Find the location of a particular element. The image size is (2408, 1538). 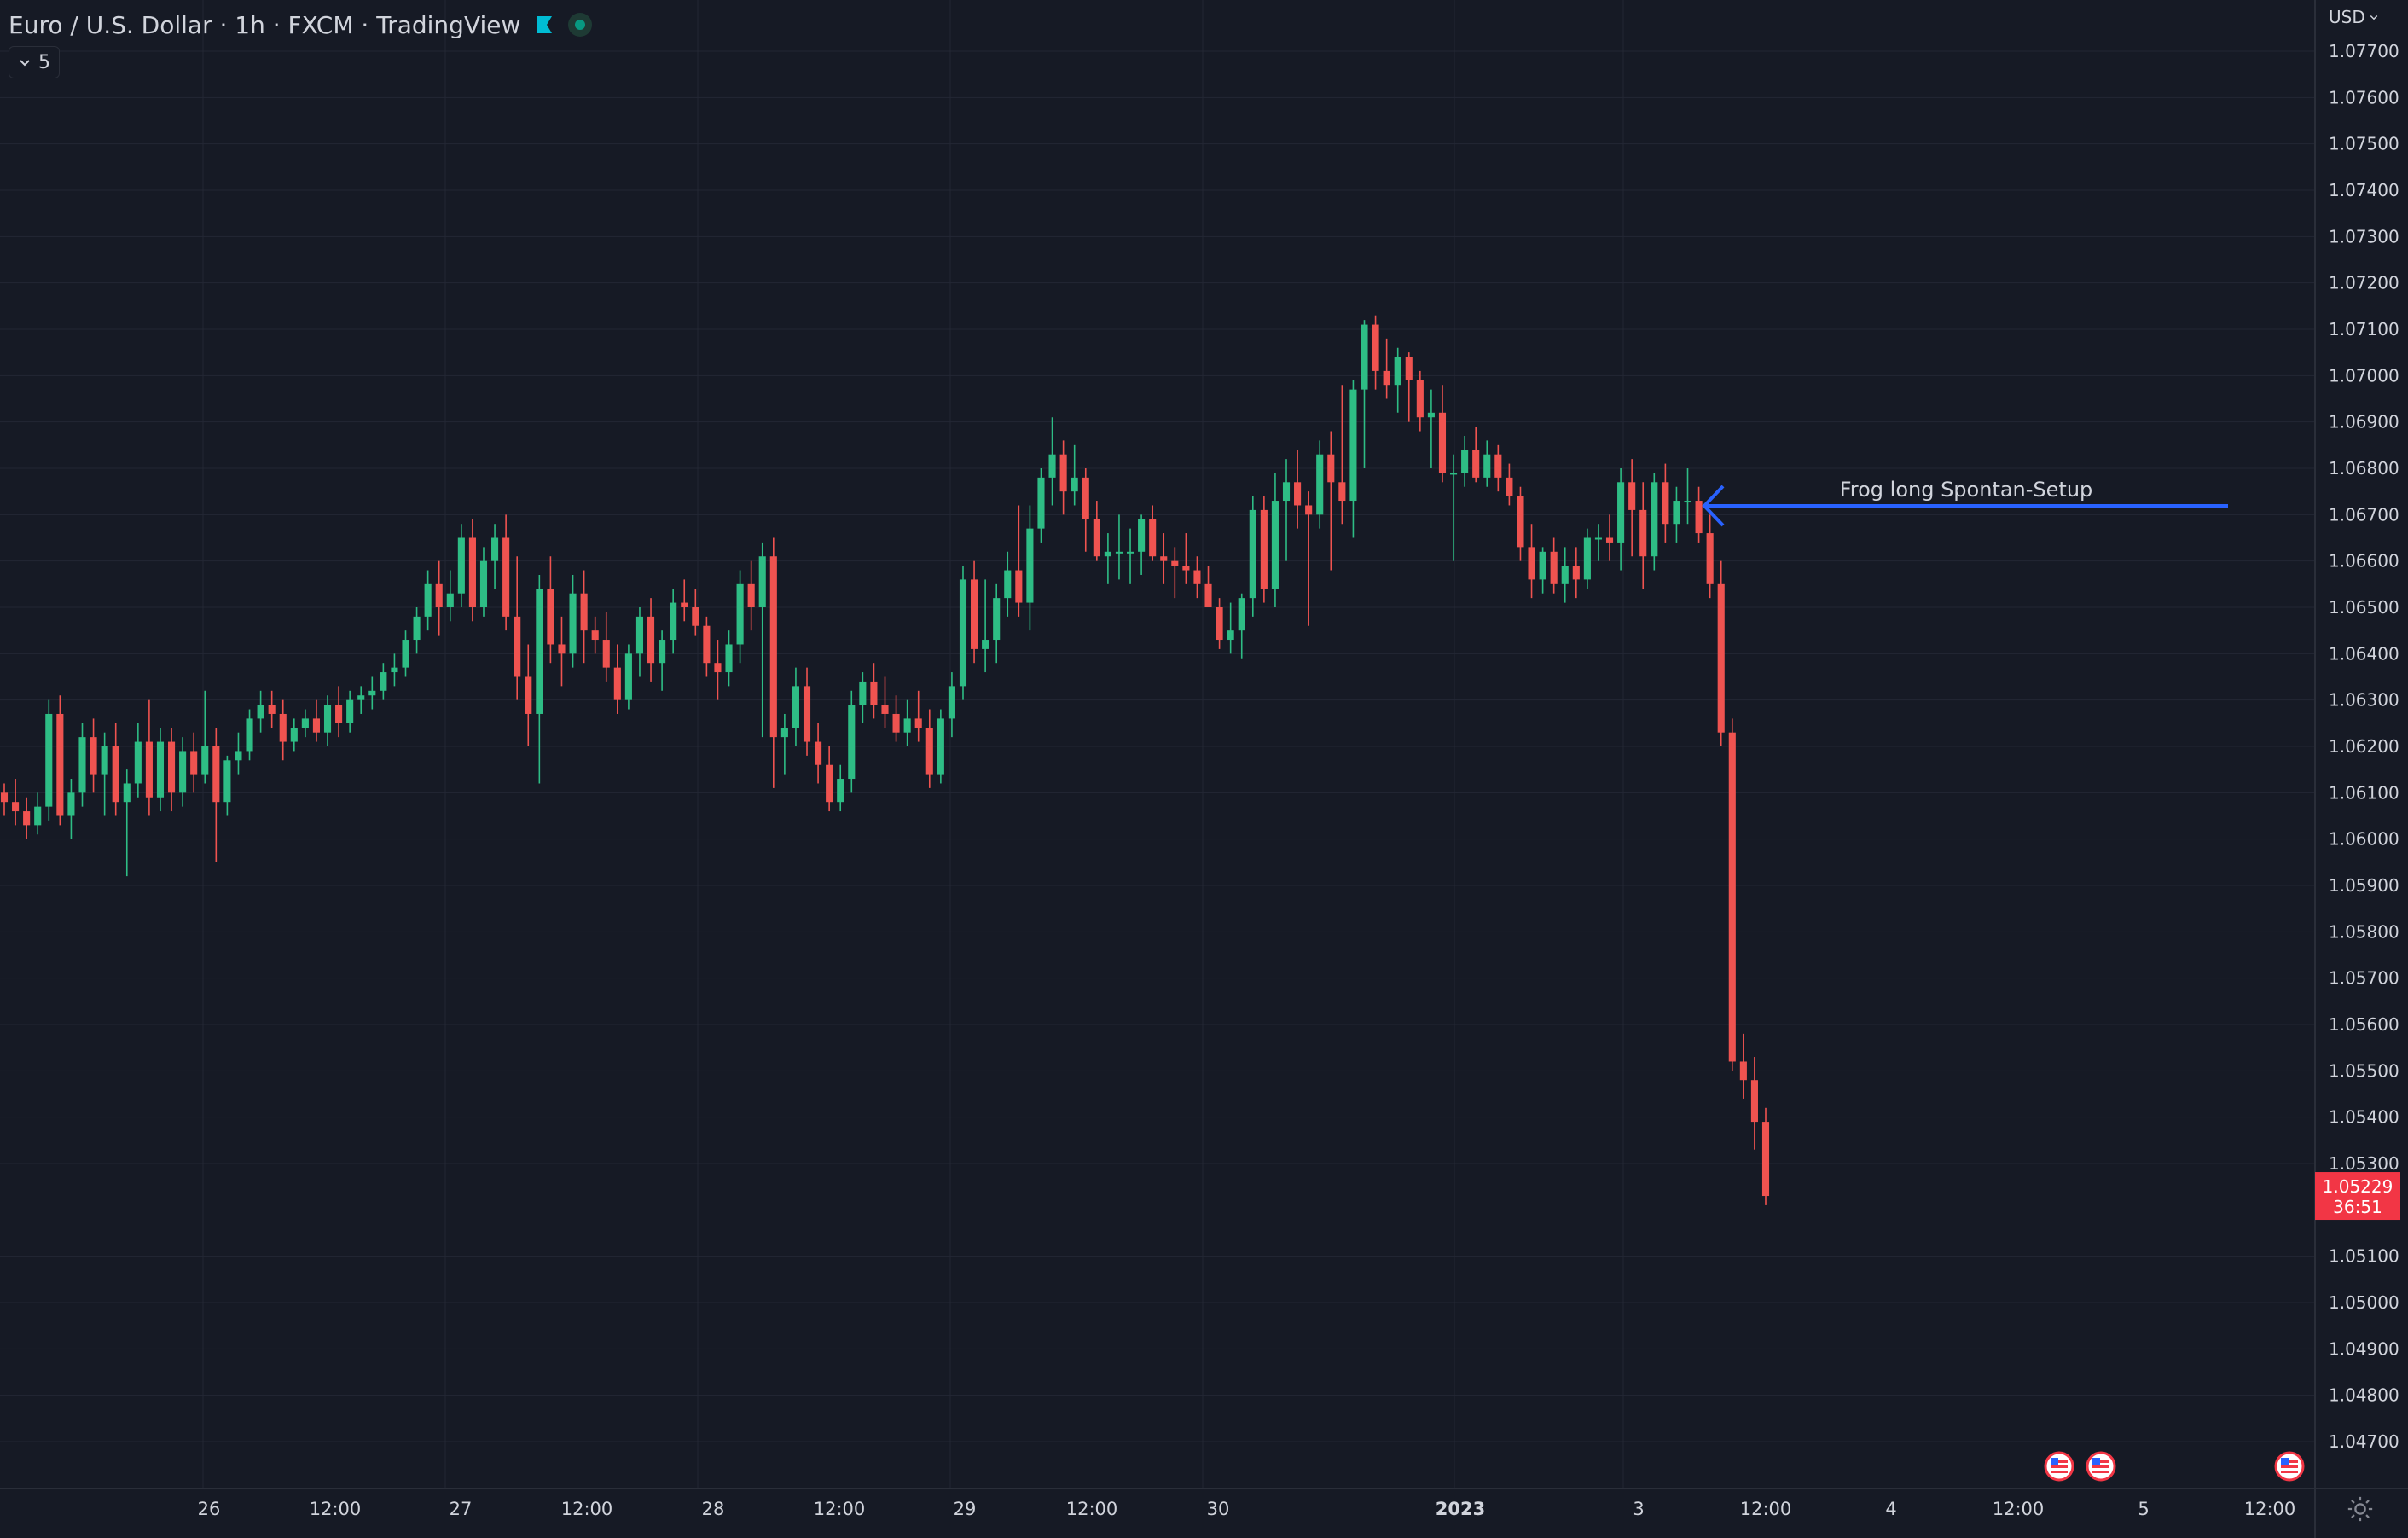

y-tick-label: 1.06000 is located at coordinates (2364, 840).